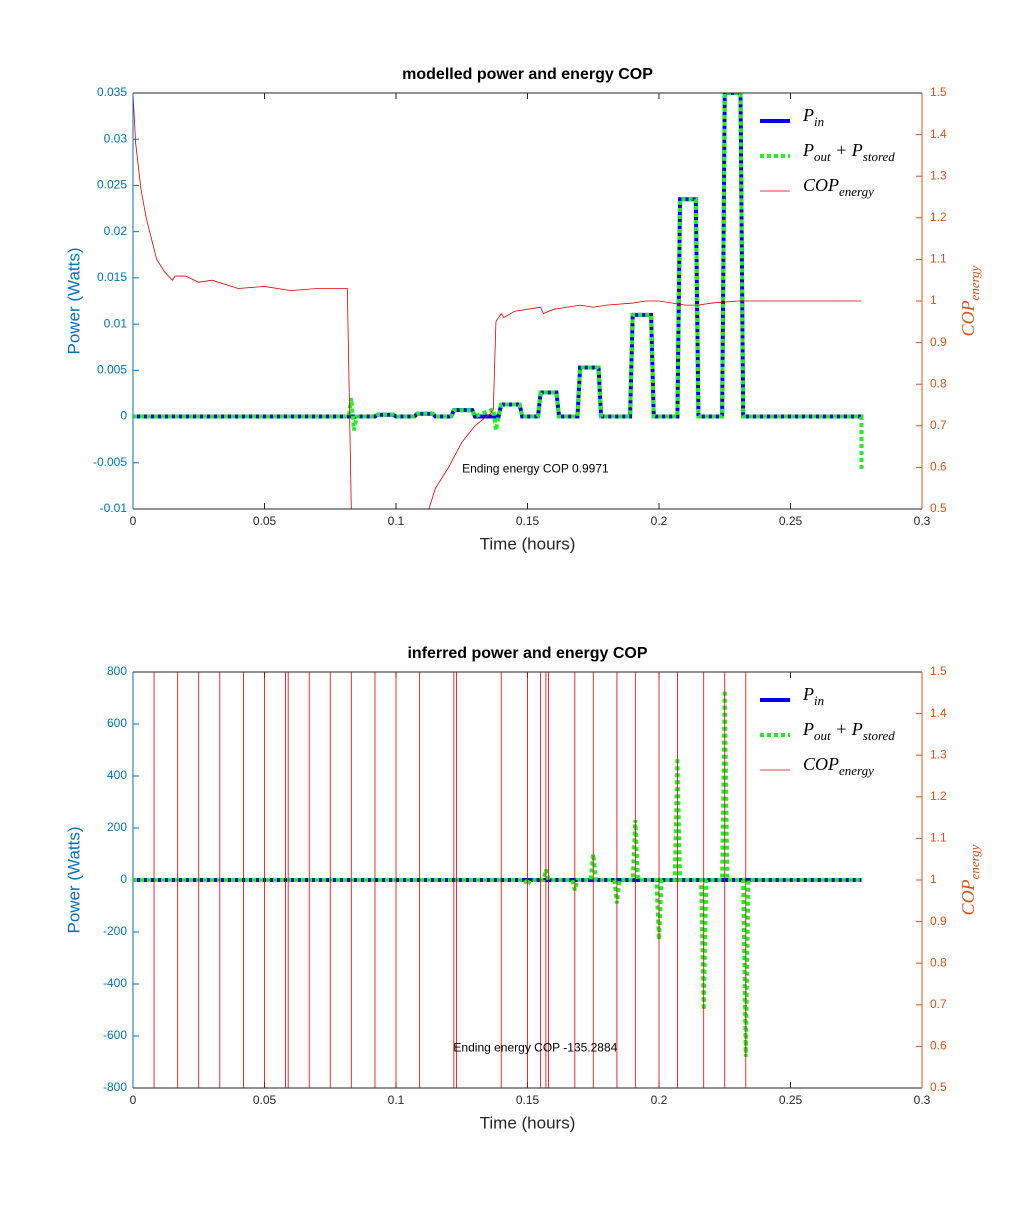 The height and width of the screenshot is (1223, 1024). I want to click on y-tick-label: -800, so click(115, 1087).